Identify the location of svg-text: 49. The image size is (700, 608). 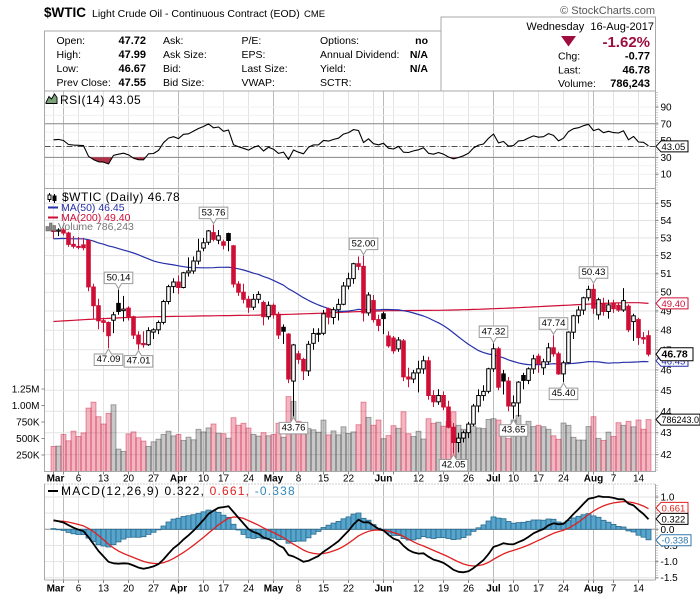
(667, 312).